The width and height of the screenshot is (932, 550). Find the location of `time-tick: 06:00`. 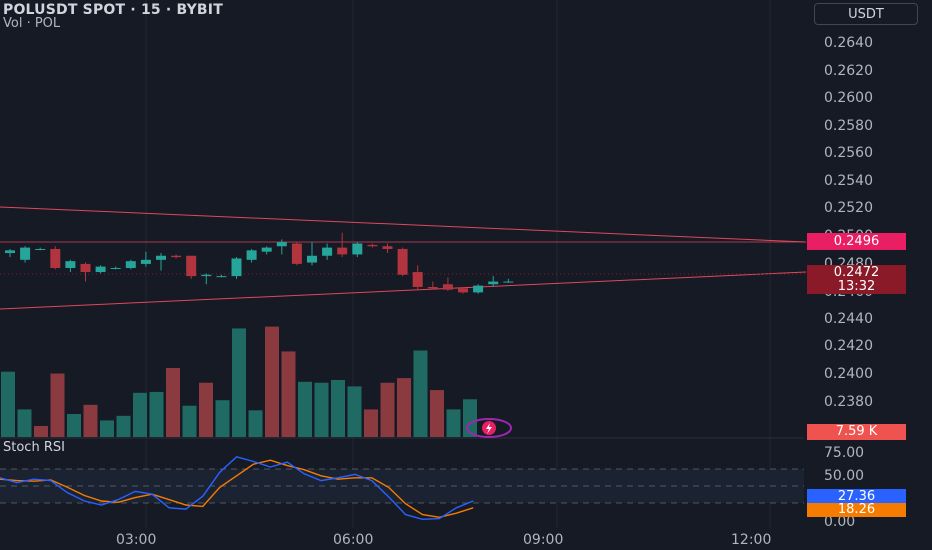

time-tick: 06:00 is located at coordinates (353, 540).